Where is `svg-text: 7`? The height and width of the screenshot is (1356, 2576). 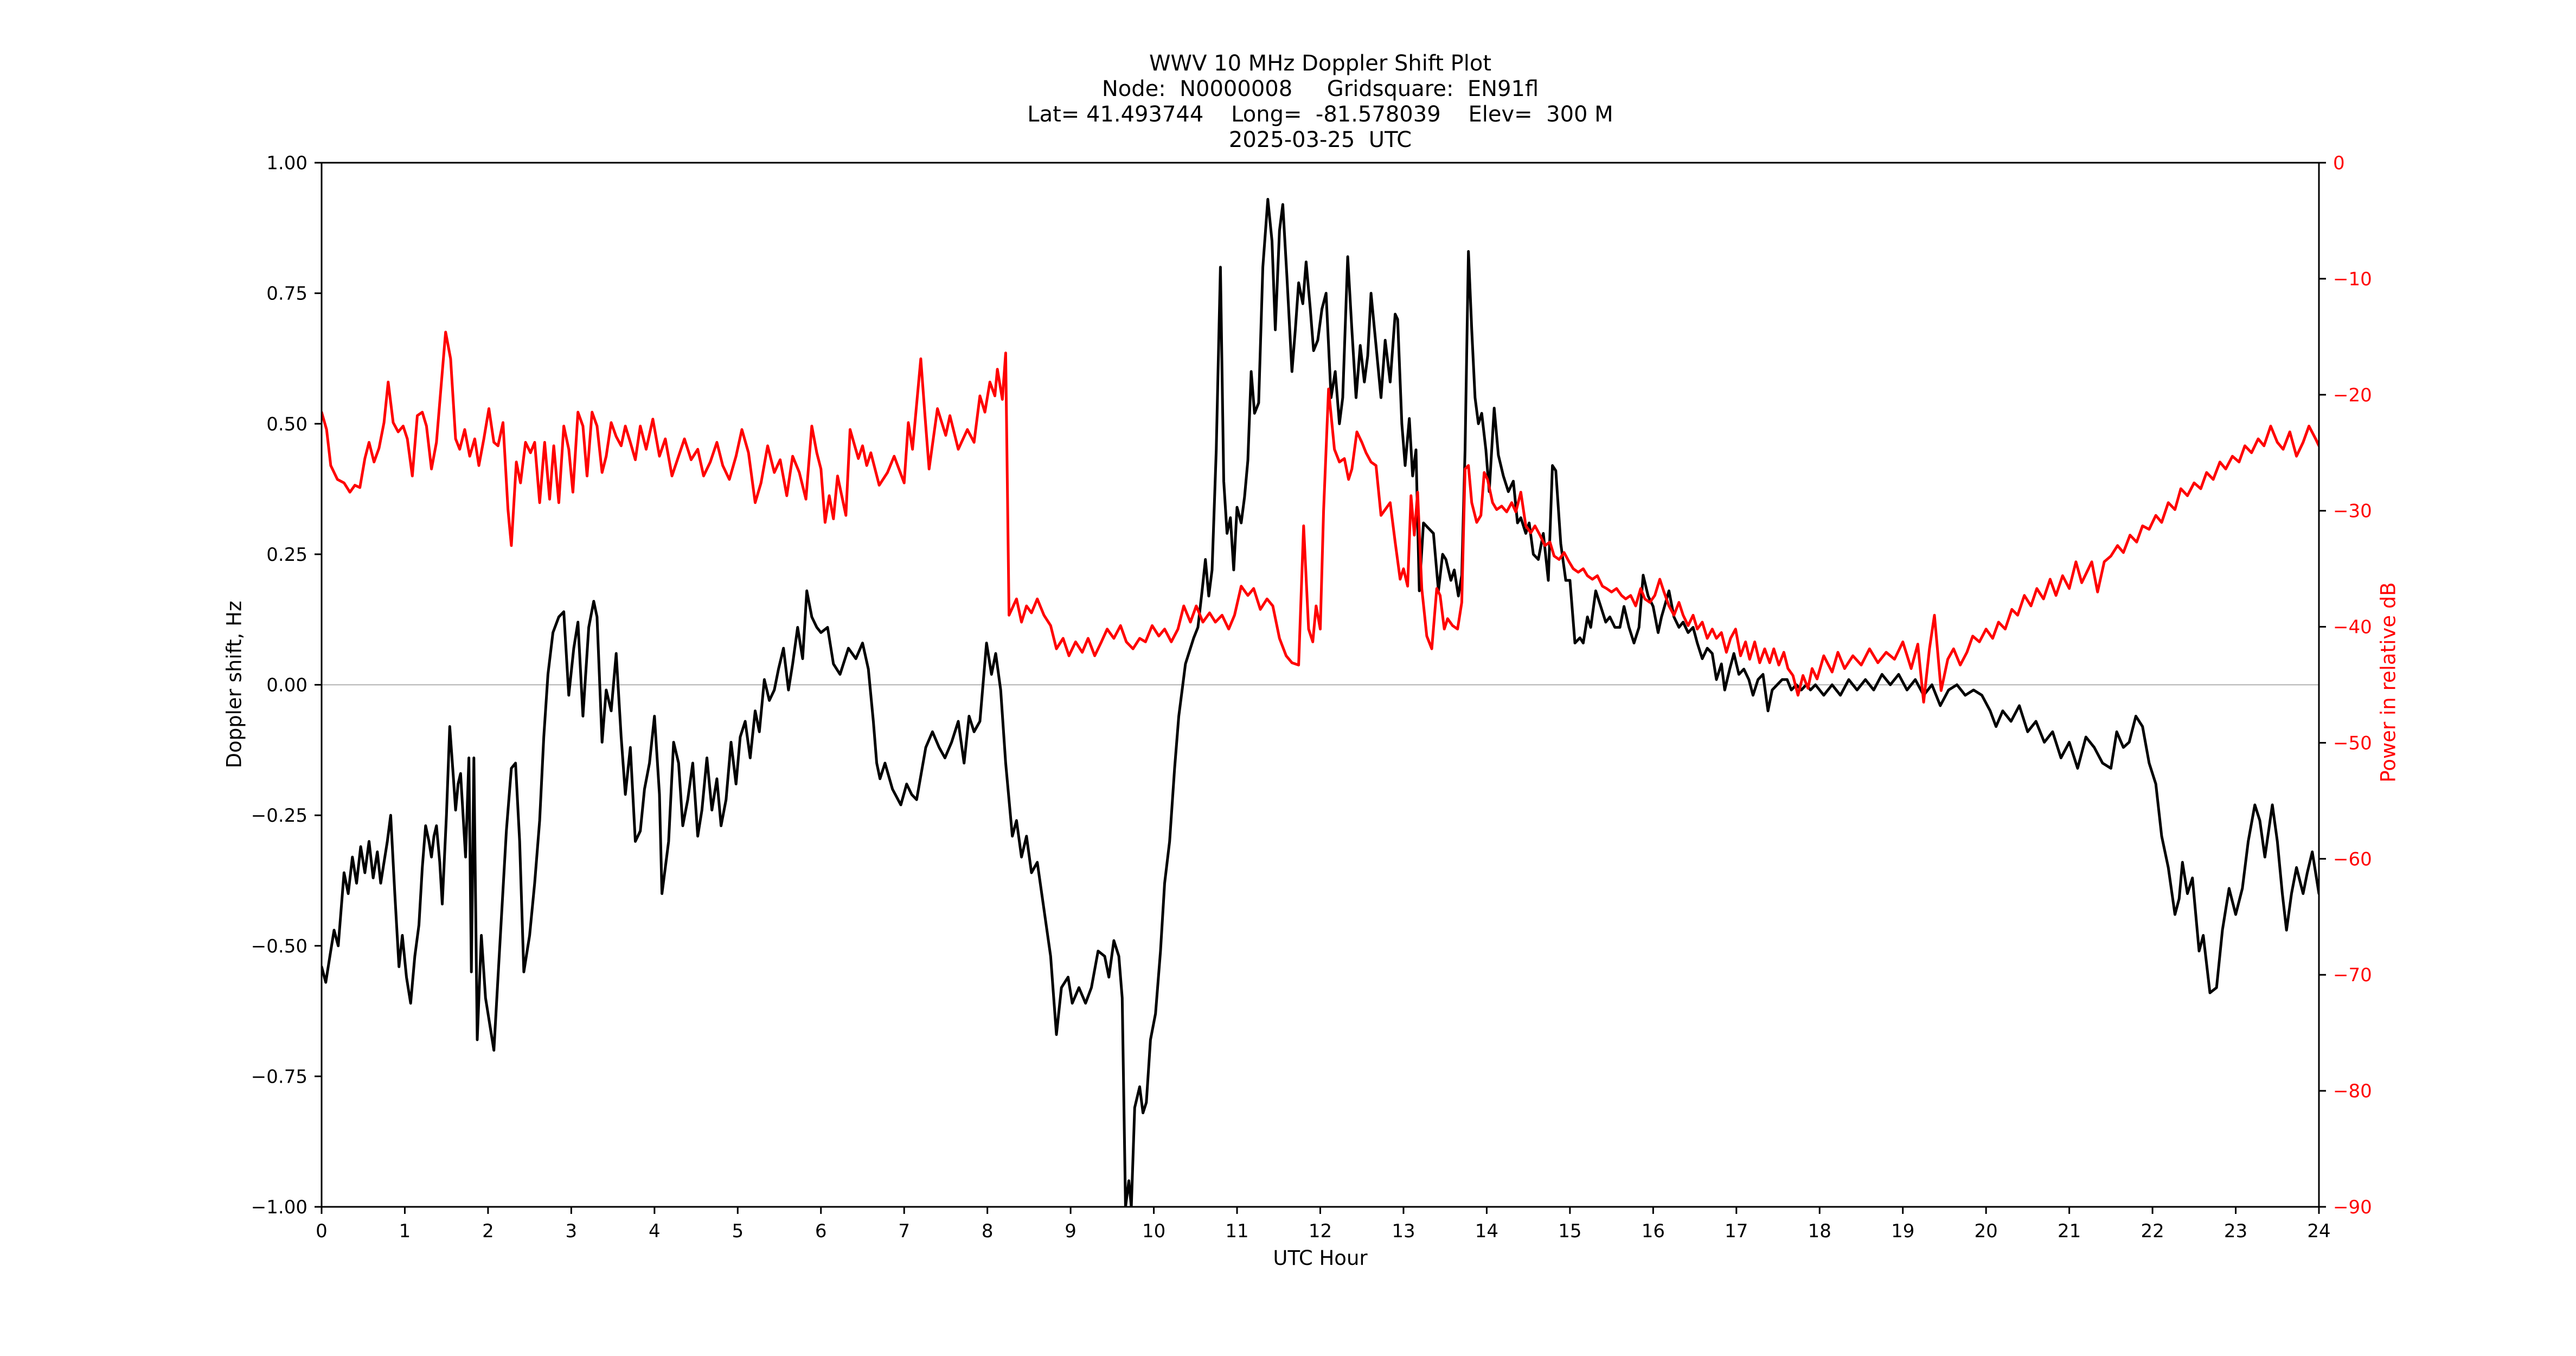 svg-text: 7 is located at coordinates (904, 1231).